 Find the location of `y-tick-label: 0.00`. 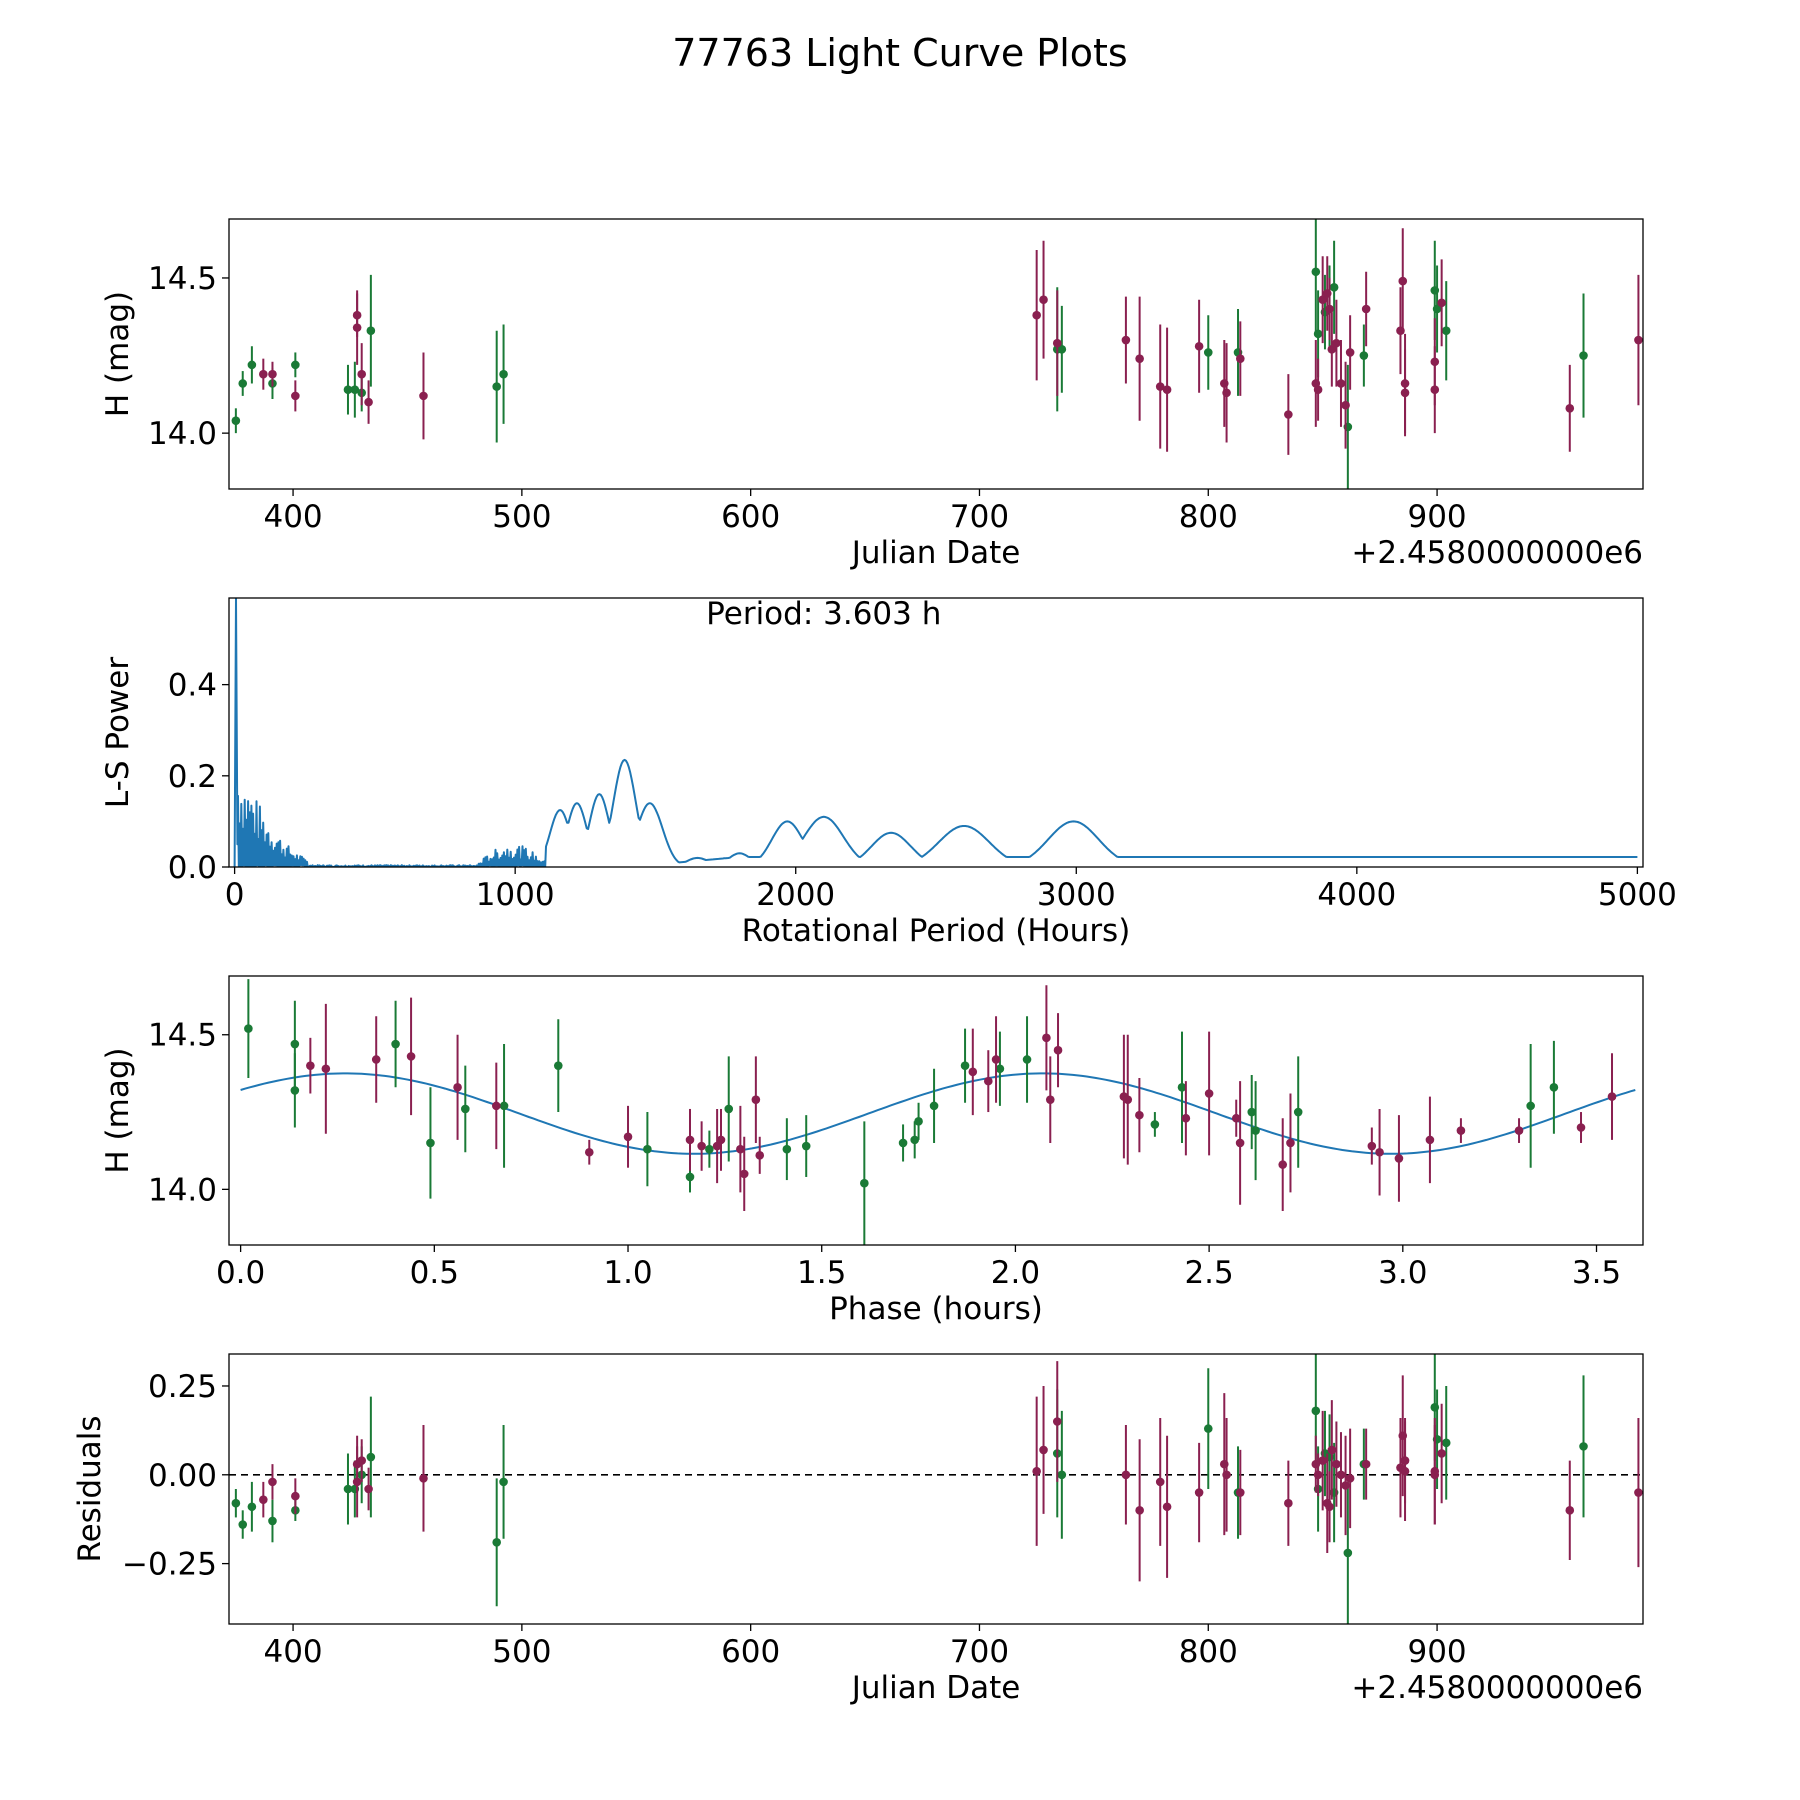

y-tick-label: 0.00 is located at coordinates (182, 1476).